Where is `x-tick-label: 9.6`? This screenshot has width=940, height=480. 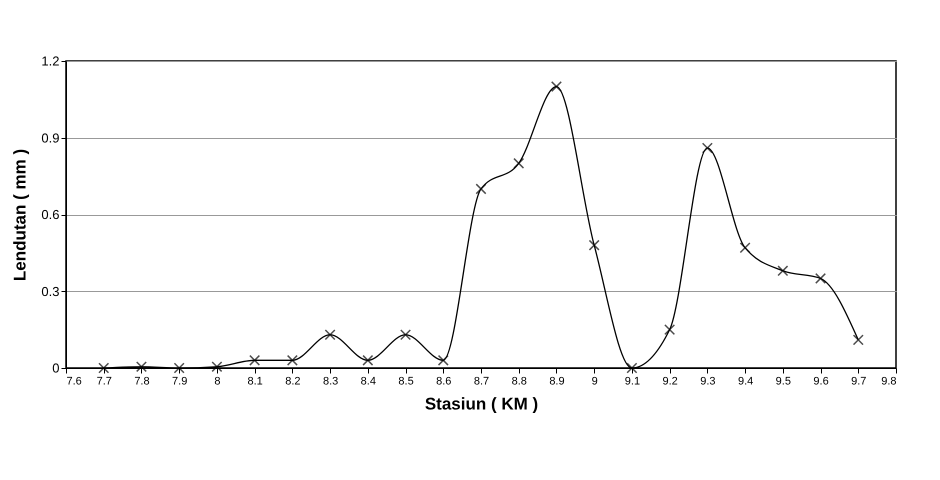 x-tick-label: 9.6 is located at coordinates (821, 382).